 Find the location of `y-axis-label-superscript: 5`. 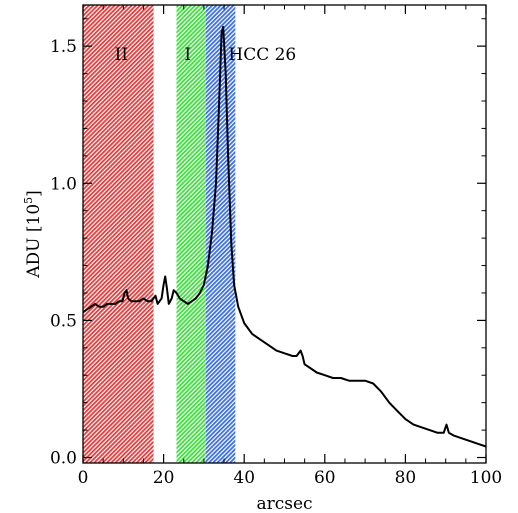

y-axis-label-superscript: 5 is located at coordinates (28, 200).